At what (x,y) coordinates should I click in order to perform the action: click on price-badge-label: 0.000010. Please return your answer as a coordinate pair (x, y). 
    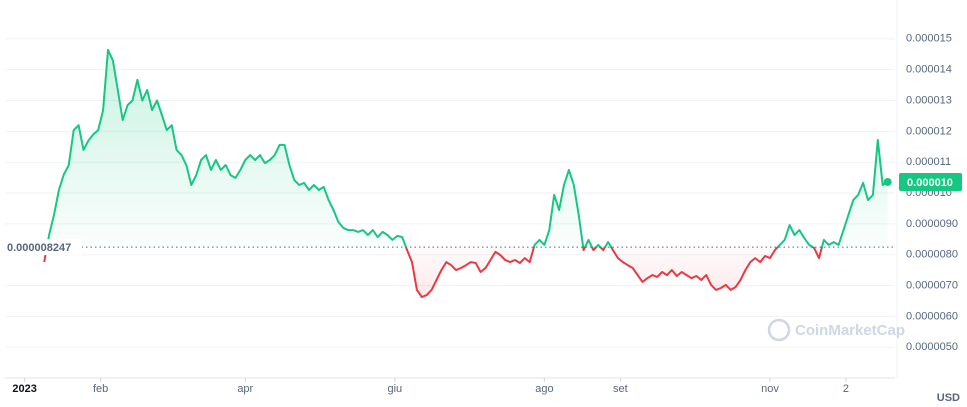
    Looking at the image, I should click on (930, 183).